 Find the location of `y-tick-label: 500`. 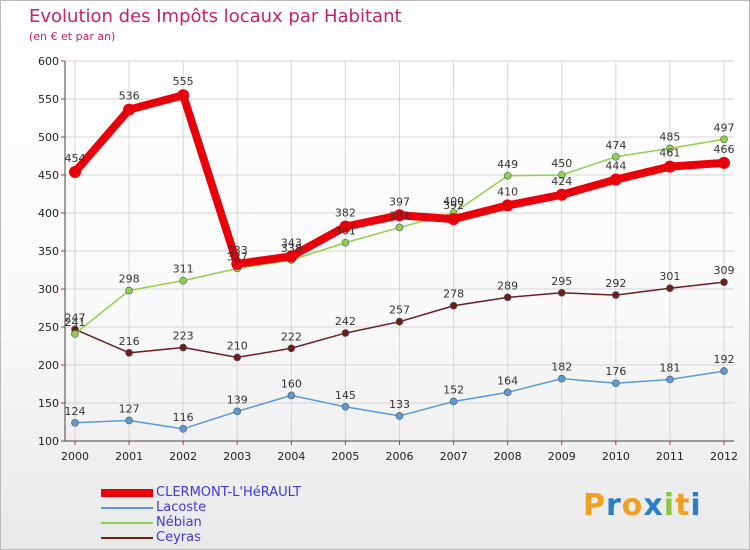

y-tick-label: 500 is located at coordinates (48, 137).